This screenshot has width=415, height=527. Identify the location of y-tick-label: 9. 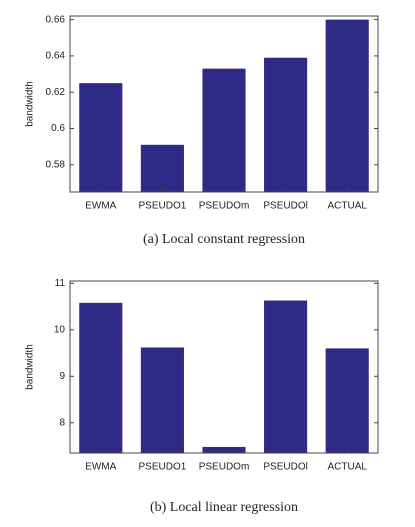
(62, 376).